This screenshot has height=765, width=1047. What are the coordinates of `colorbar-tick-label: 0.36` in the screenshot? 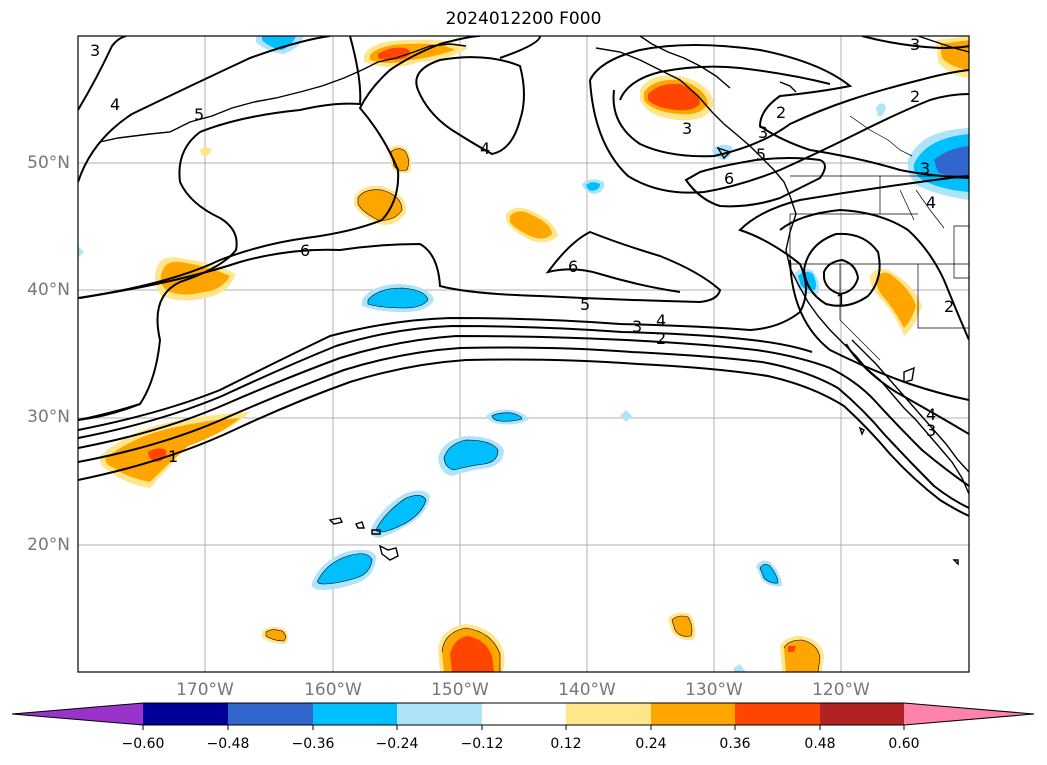 It's located at (735, 744).